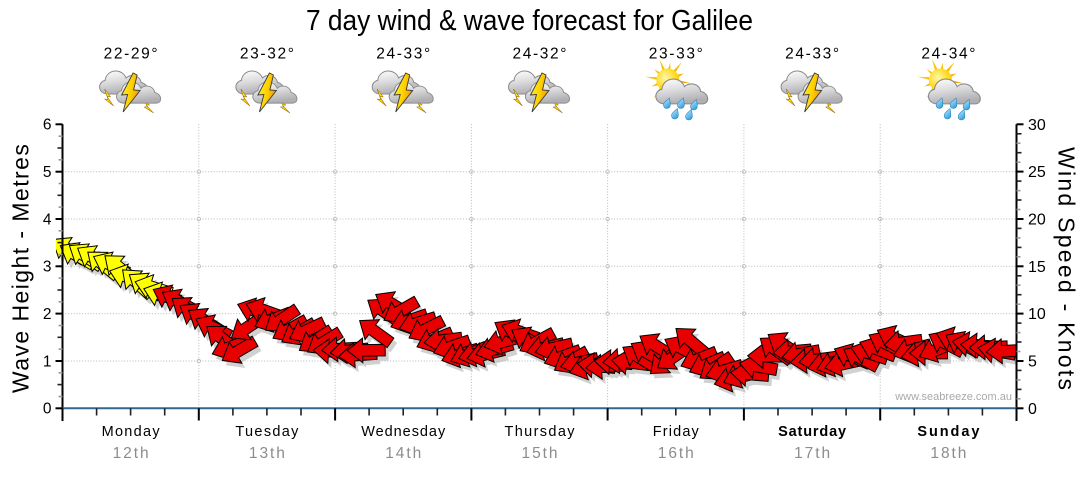  I want to click on svg-text: Friday, so click(676, 432).